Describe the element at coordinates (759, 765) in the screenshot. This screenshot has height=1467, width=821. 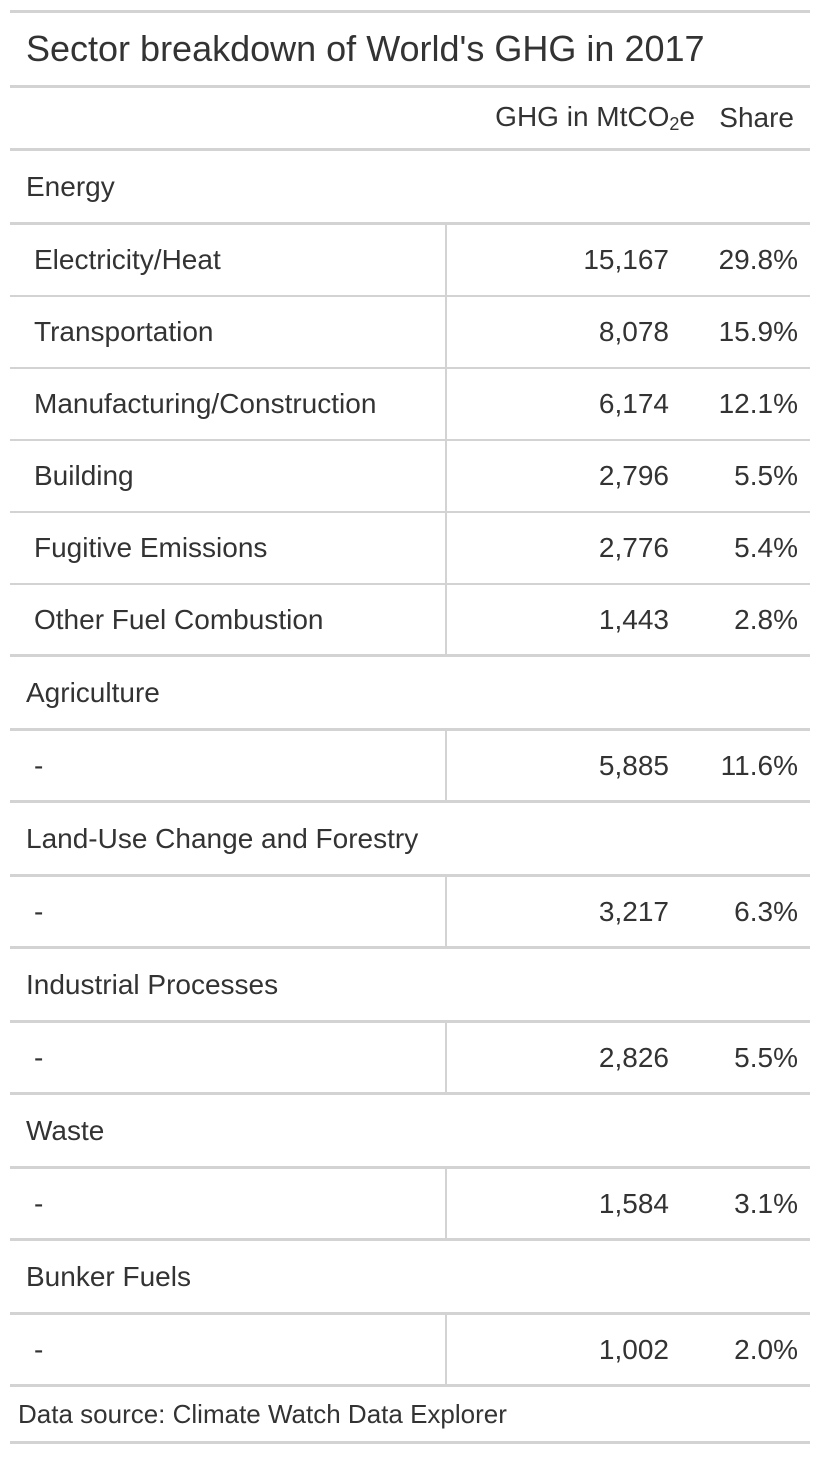
I see `share-value: 11.6%` at that location.